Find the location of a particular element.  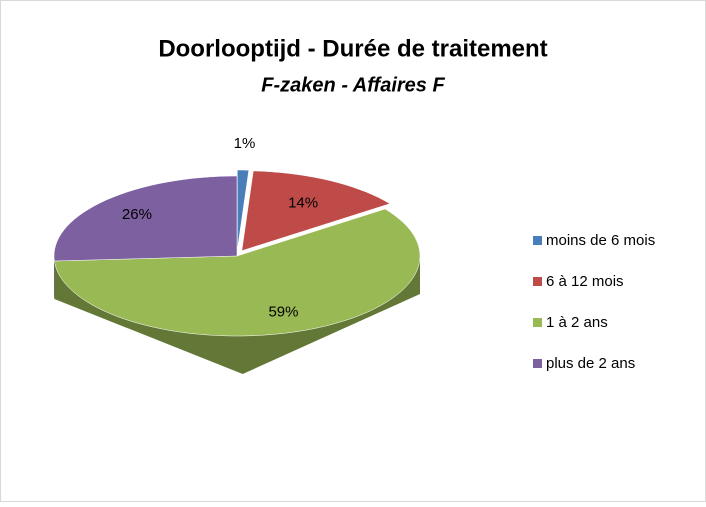

data-label: 26% is located at coordinates (137, 214).